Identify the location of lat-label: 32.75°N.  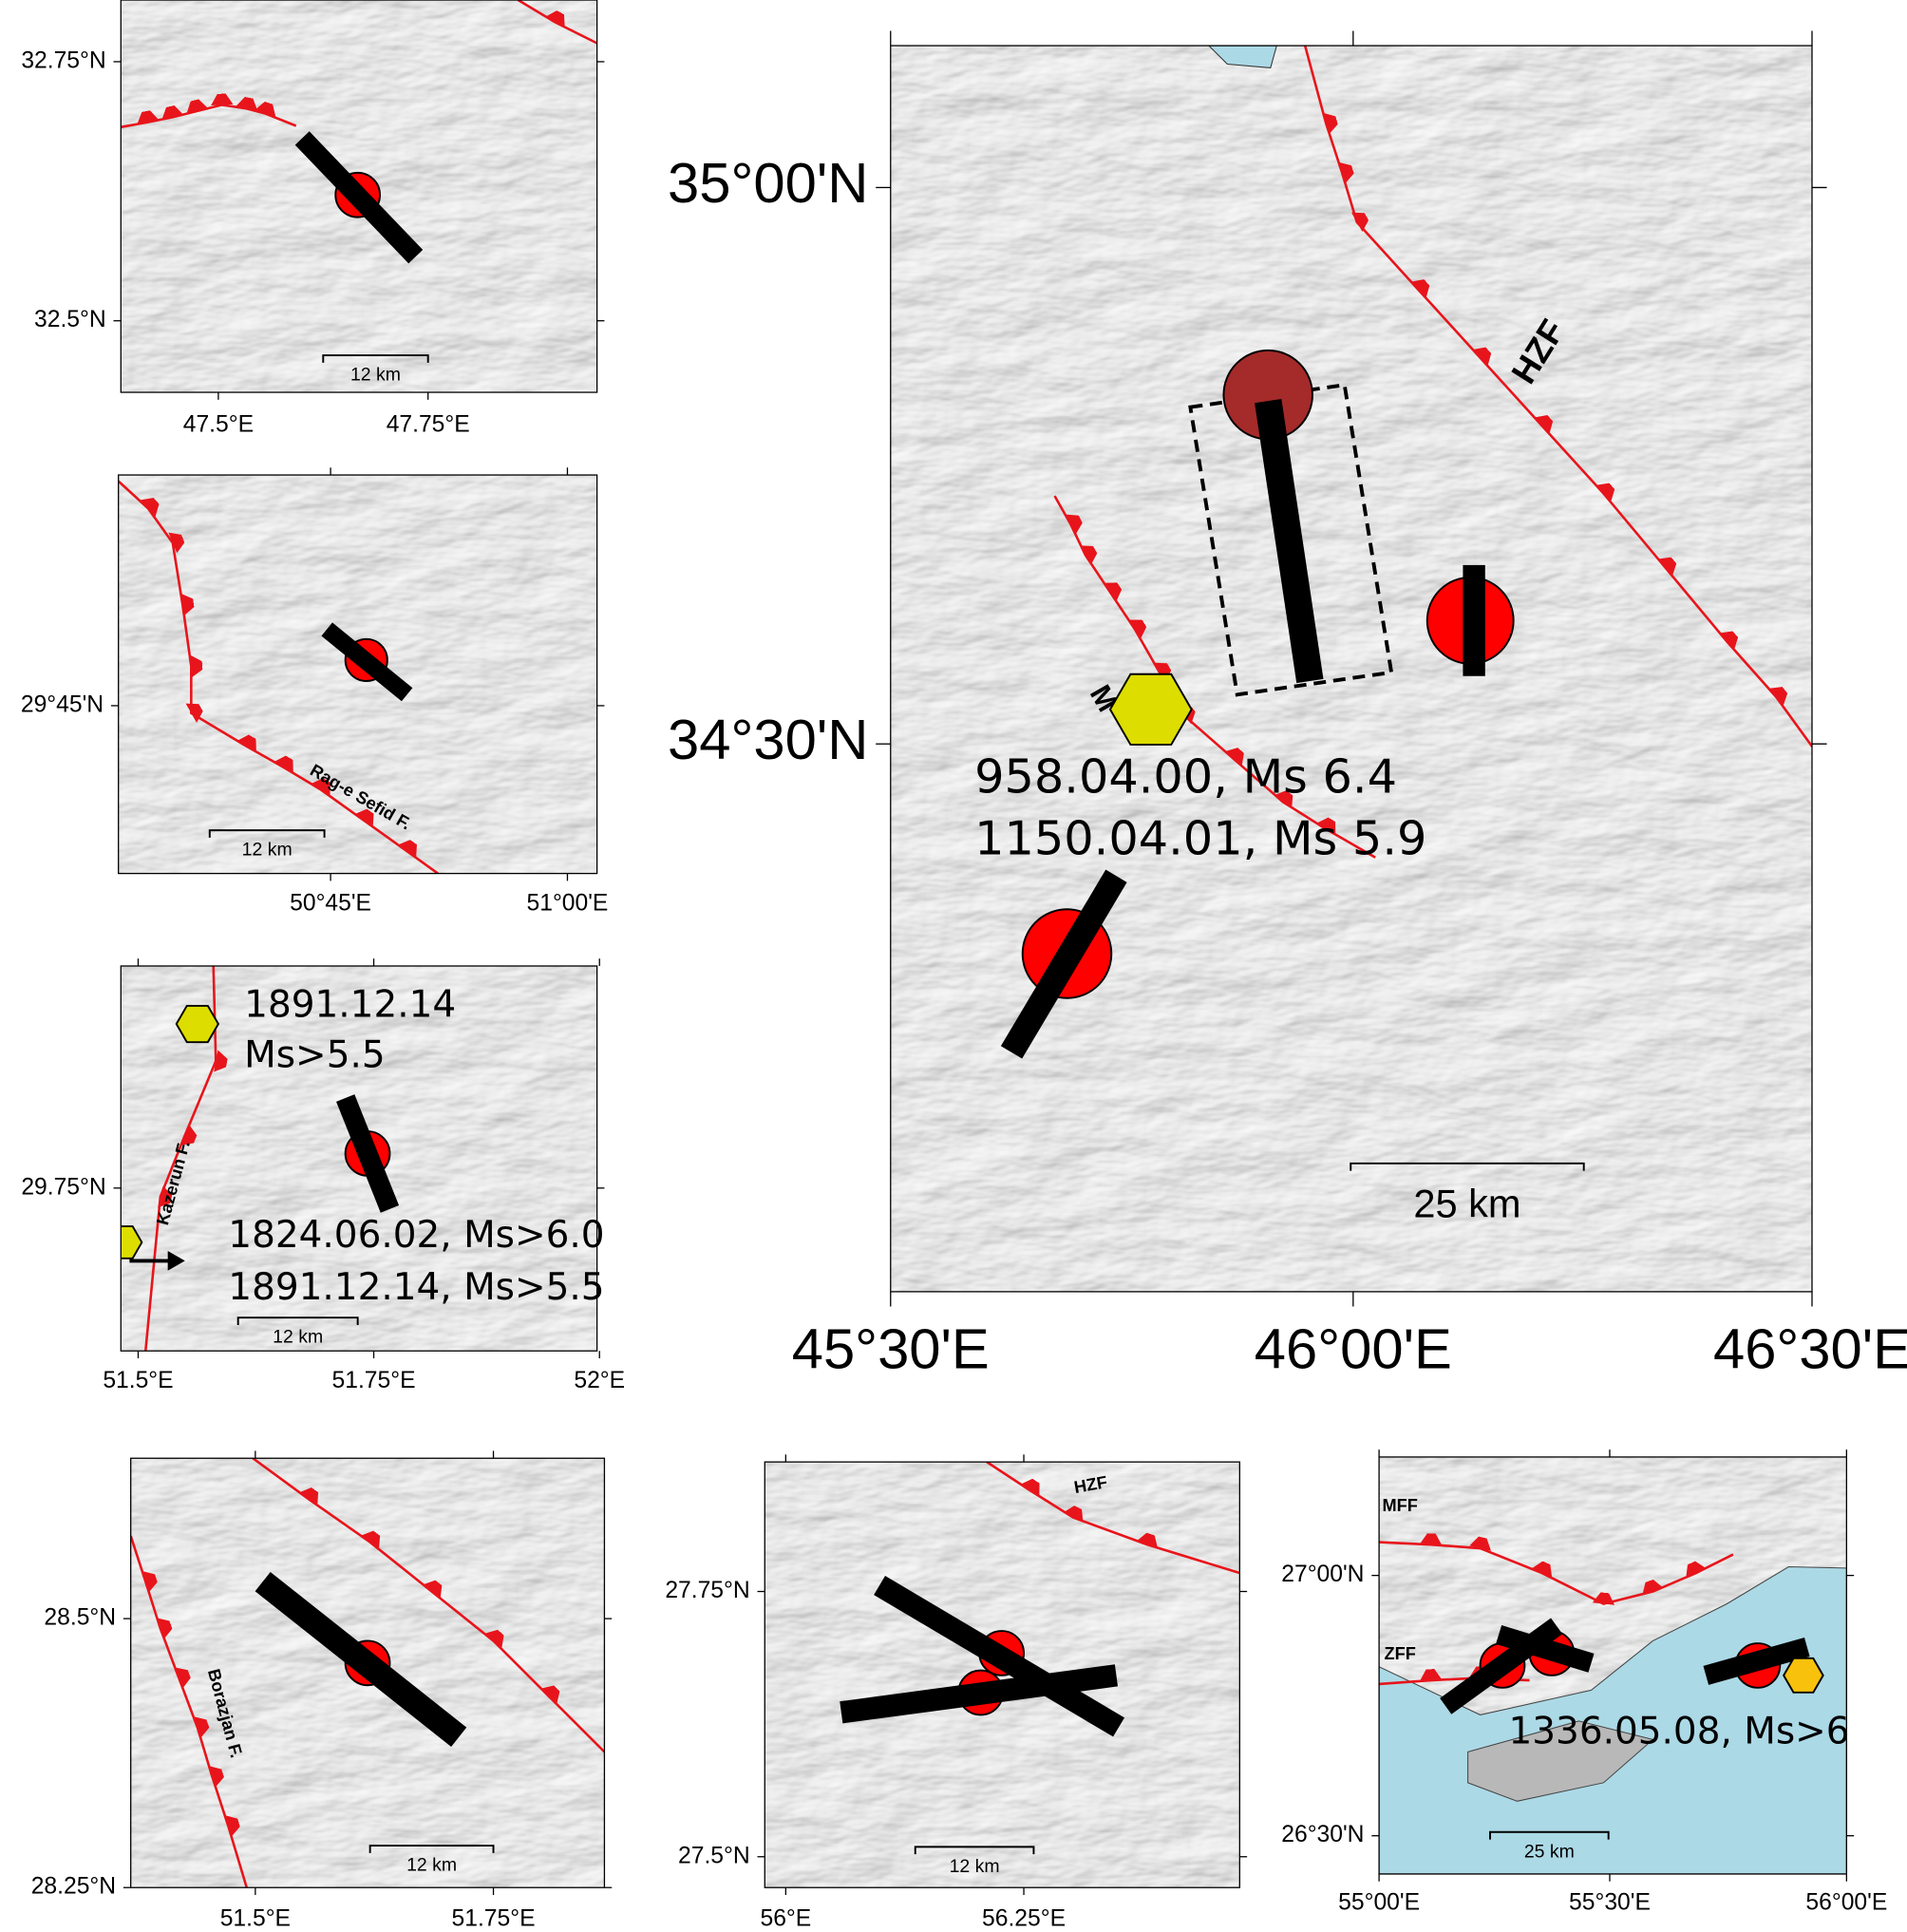
(63, 60).